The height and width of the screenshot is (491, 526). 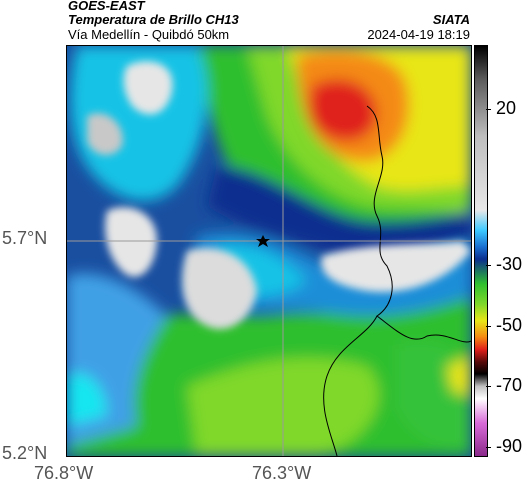 I want to click on satellite-name: GOES-EAST, so click(x=106, y=6).